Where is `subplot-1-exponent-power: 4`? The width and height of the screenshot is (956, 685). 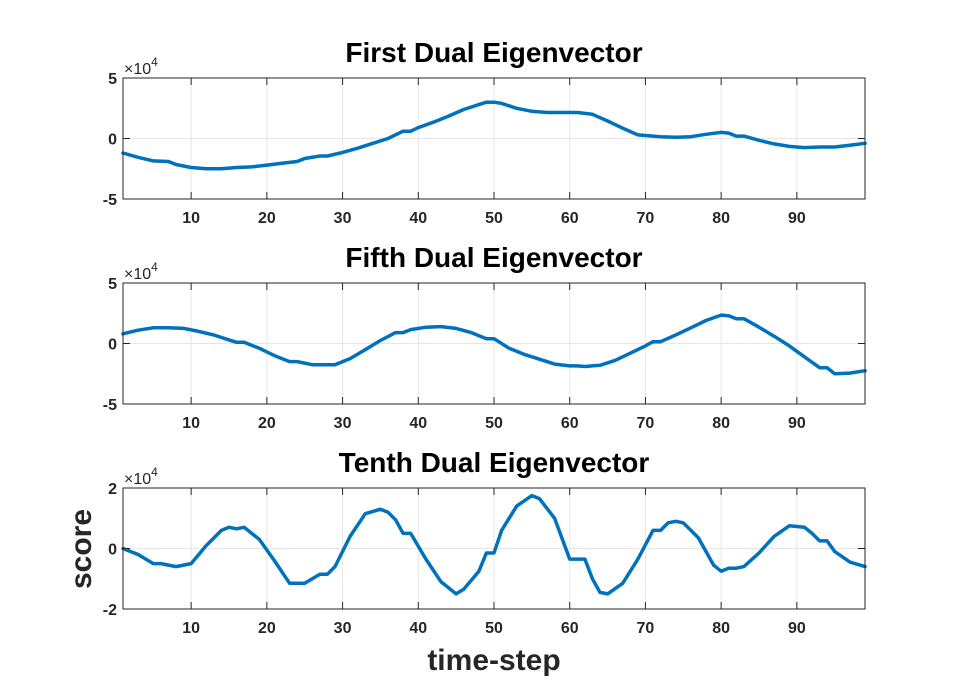
subplot-1-exponent-power: 4 is located at coordinates (154, 62).